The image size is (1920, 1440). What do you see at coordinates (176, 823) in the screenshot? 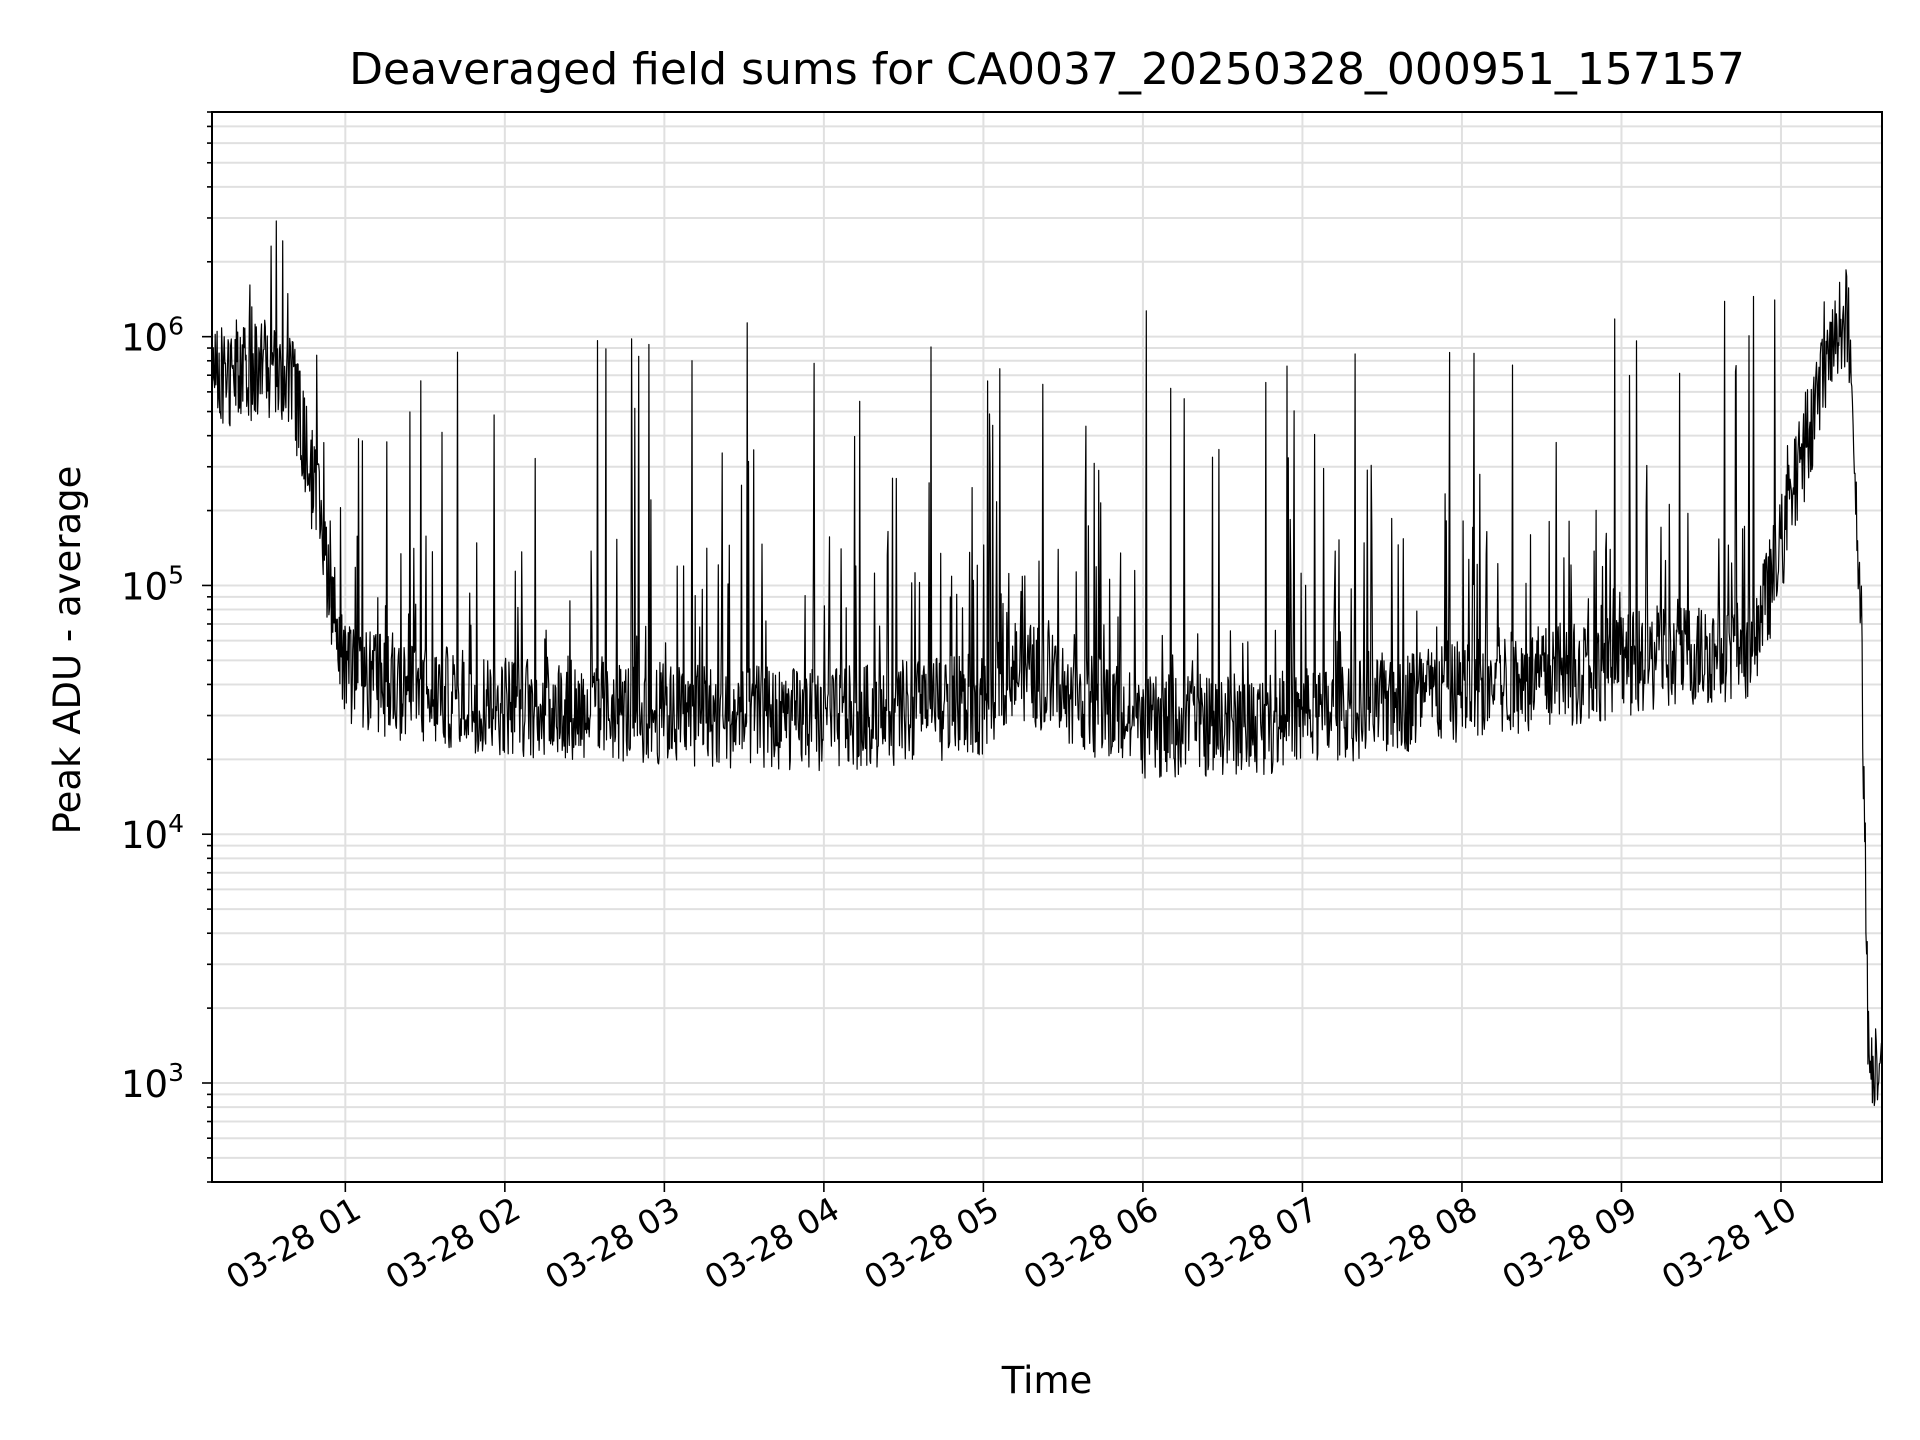
I see `y-tick-exponent: 4` at bounding box center [176, 823].